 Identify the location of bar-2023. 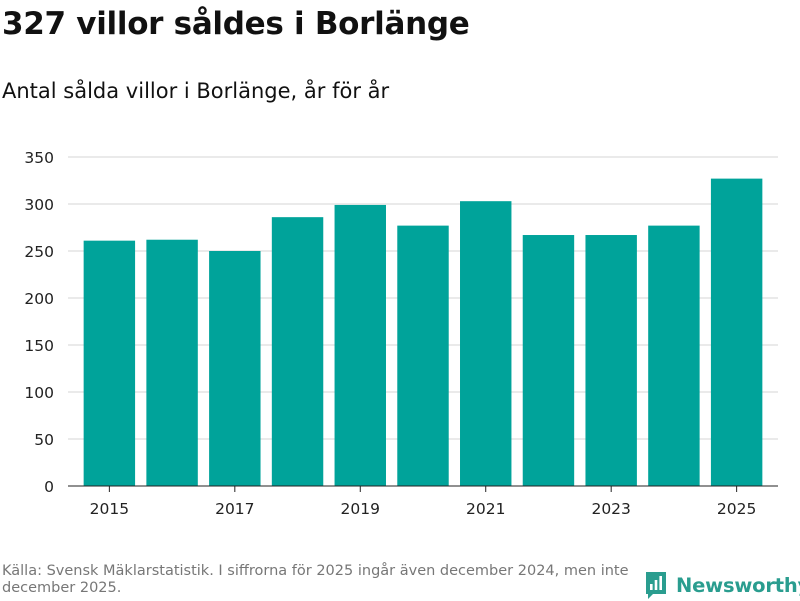
(611, 360).